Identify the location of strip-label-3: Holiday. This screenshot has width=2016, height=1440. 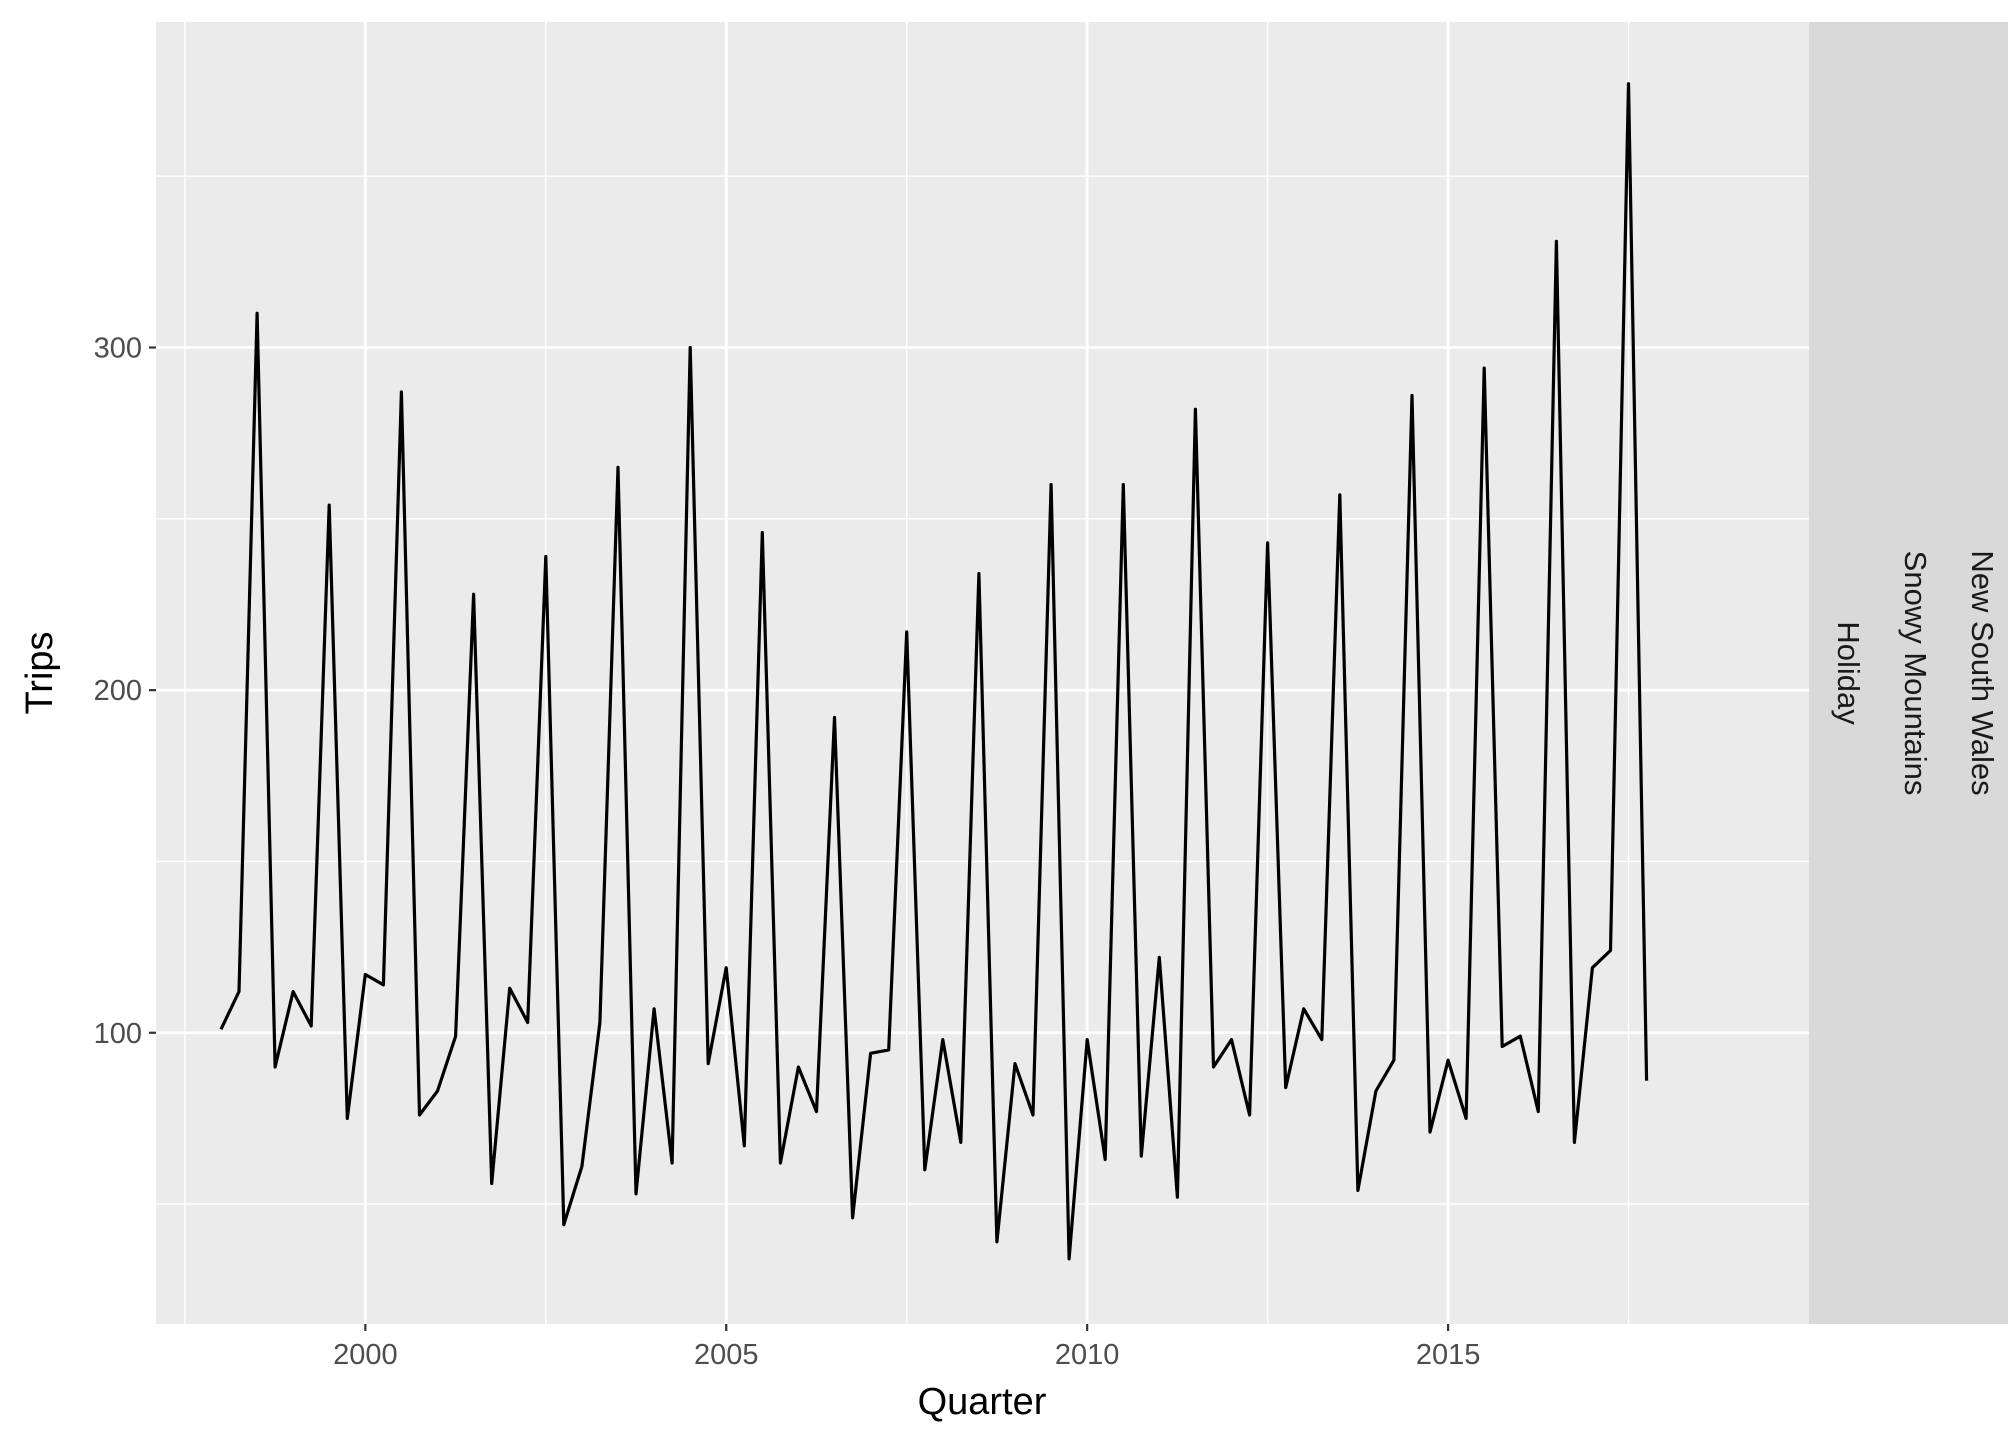
(1848, 673).